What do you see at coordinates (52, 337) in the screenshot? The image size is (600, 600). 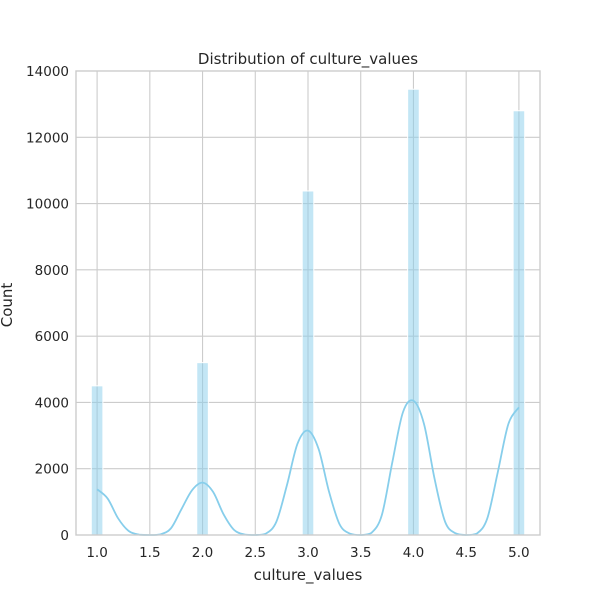 I see `y-tick-label: 6000` at bounding box center [52, 337].